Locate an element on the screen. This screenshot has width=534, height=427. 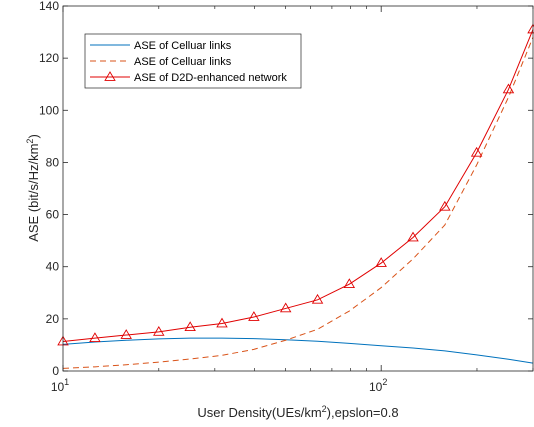
legend-label-1: ASE of Celluar links is located at coordinates (183, 46).